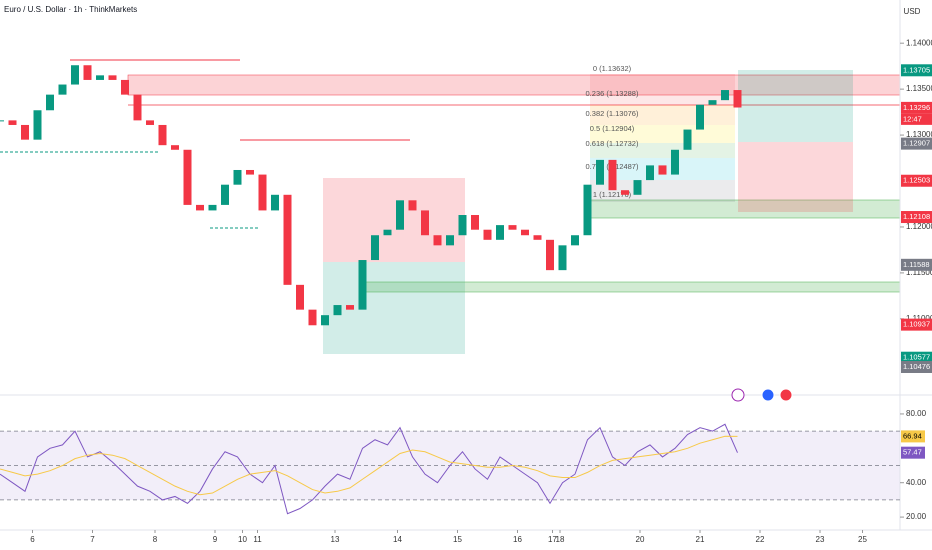 The image size is (932, 550). What do you see at coordinates (700, 539) in the screenshot?
I see `x-tick-label: 21` at bounding box center [700, 539].